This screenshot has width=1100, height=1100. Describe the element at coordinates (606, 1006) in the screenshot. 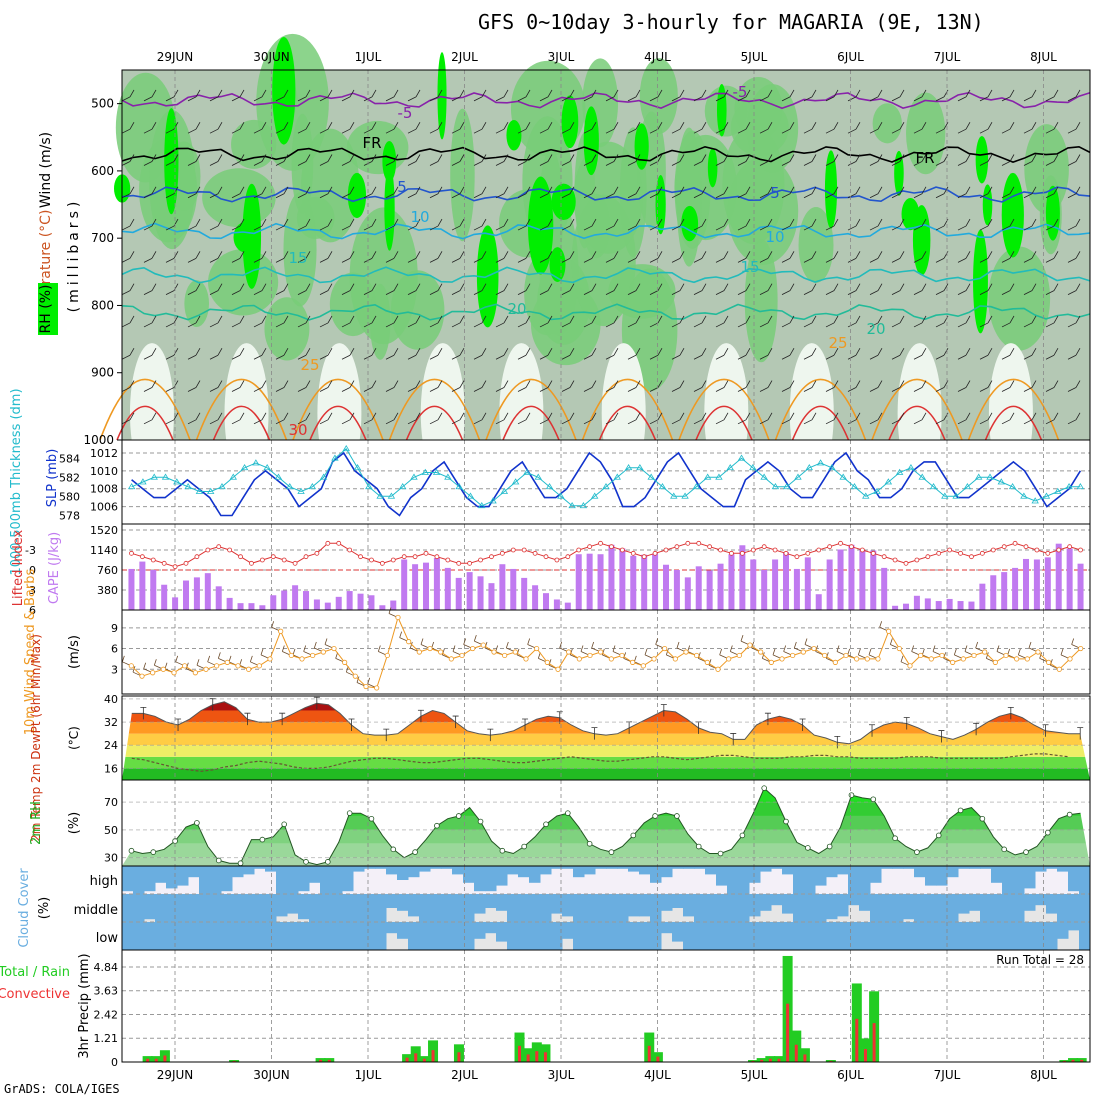

I see `precip-frame` at that location.